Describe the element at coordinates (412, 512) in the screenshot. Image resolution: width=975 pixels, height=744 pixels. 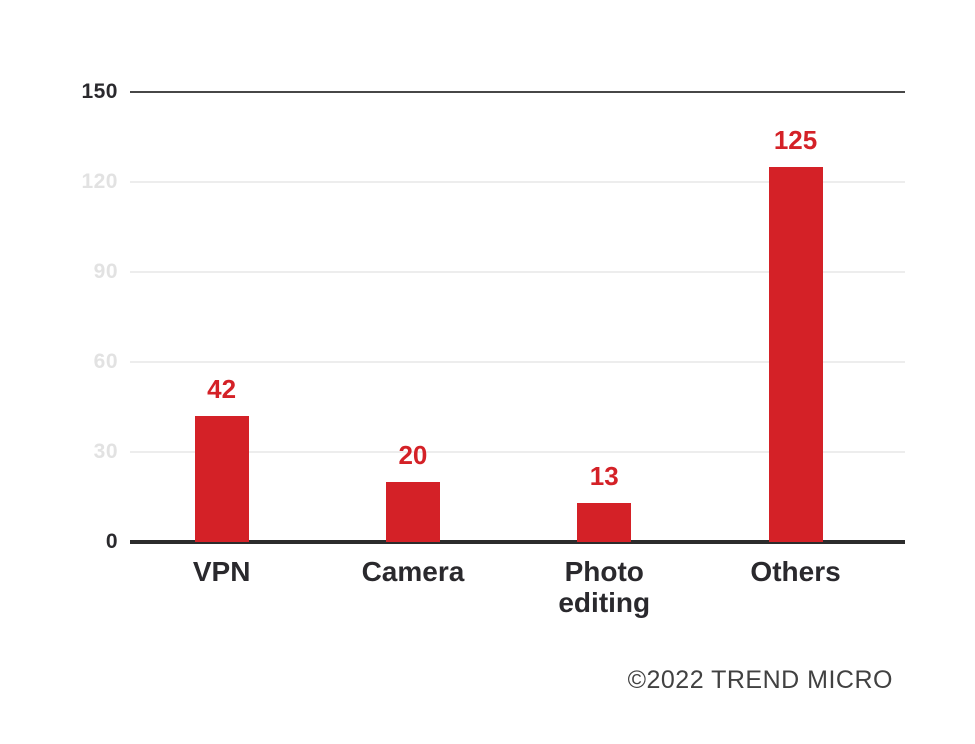
I see `bar-camera` at that location.